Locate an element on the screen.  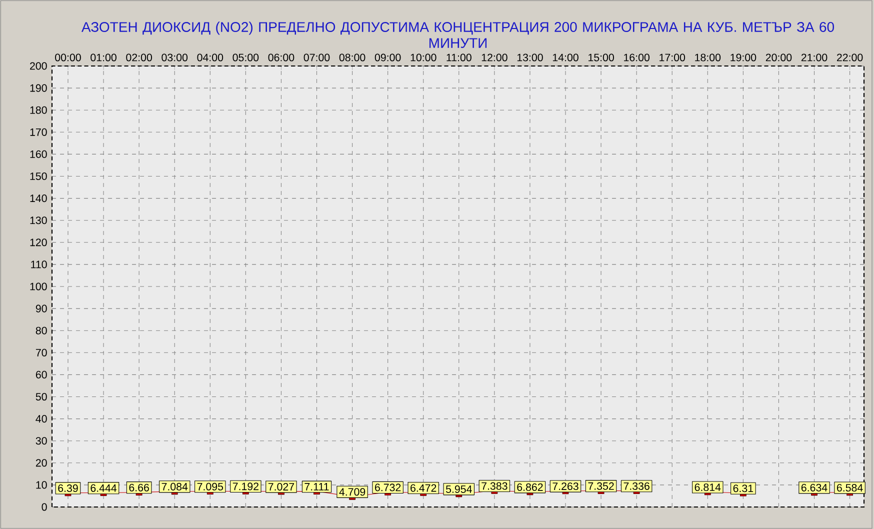
x-tick-label: 05:00 is located at coordinates (245, 58).